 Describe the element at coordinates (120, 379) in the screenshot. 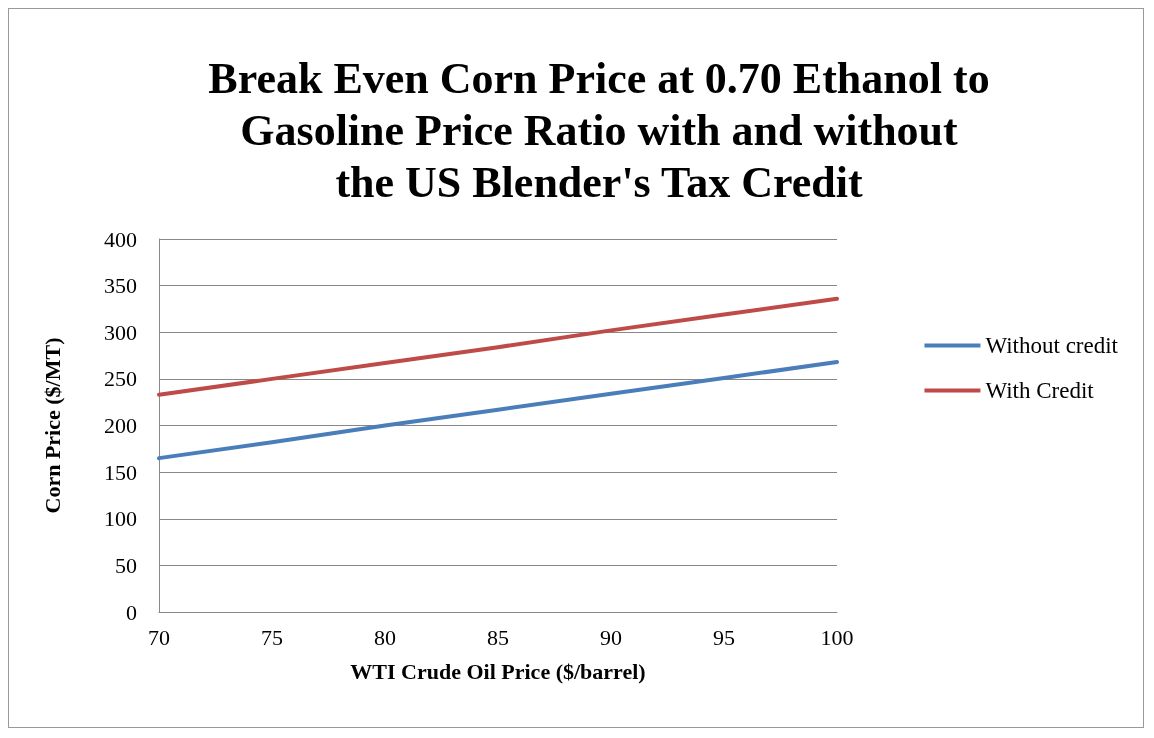

I see `y-tick-label: 250` at that location.